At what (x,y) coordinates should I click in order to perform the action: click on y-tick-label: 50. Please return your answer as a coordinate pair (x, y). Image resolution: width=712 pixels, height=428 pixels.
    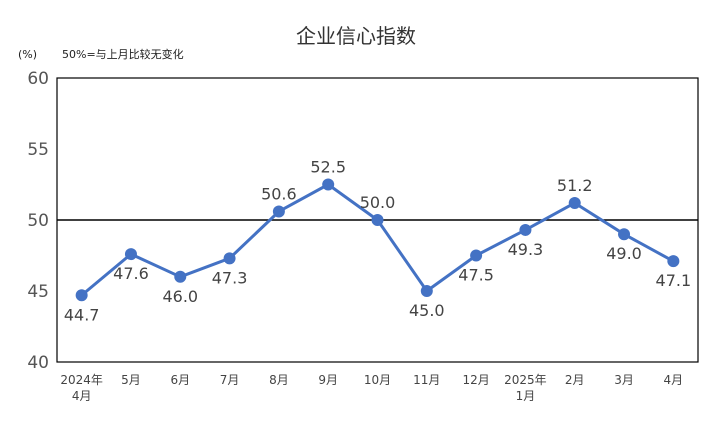
    Looking at the image, I should click on (38, 221).